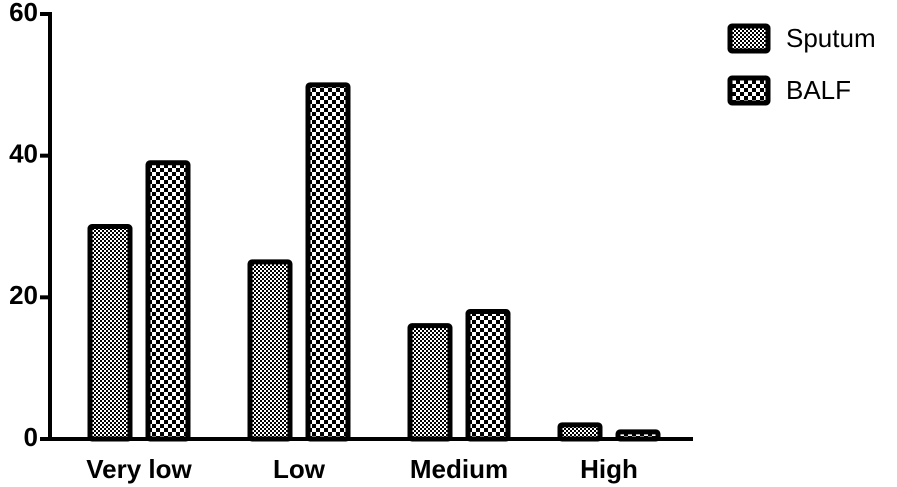  I want to click on x-category-label-high: High, so click(609, 469).